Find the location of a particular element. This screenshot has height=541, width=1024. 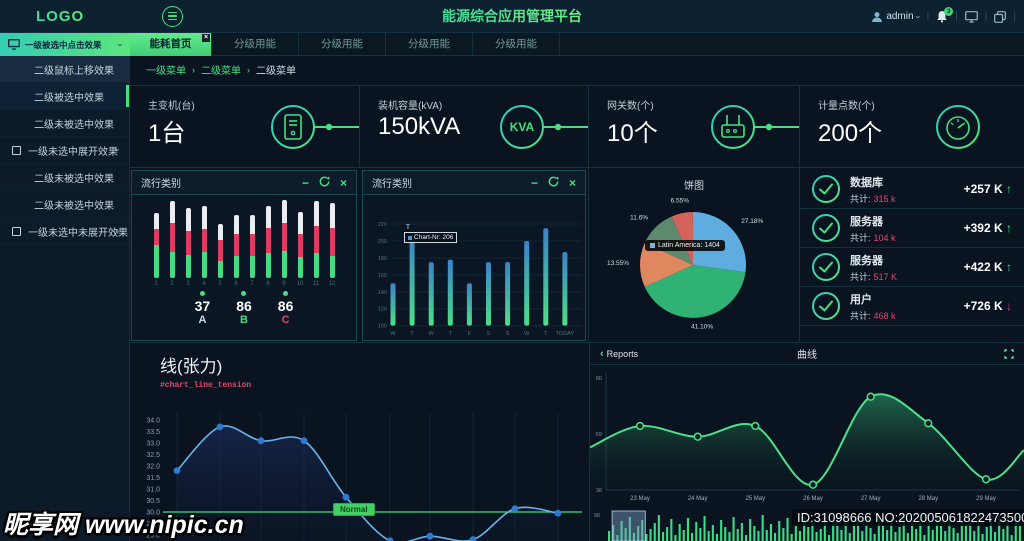

svg-text: 160 is located at coordinates (382, 276).